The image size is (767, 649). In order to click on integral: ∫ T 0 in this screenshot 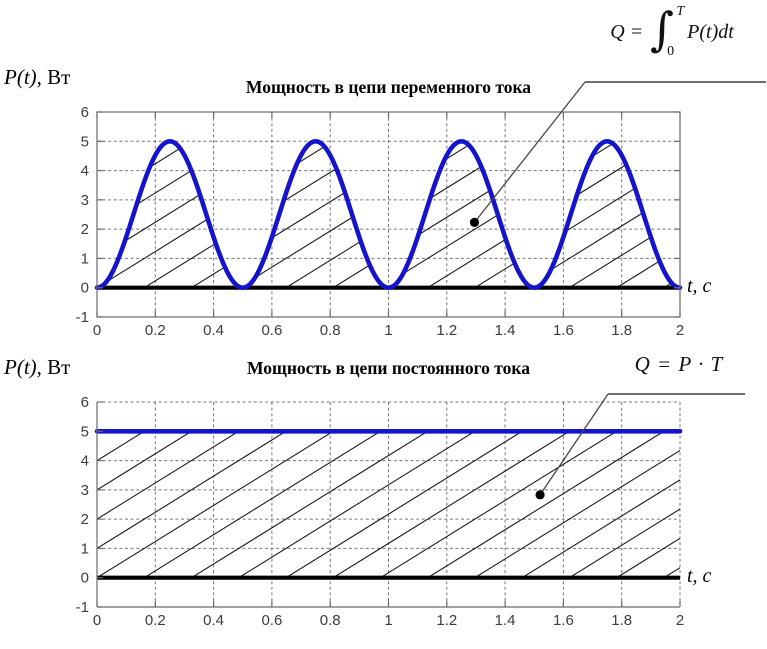, I will do `click(666, 31)`.